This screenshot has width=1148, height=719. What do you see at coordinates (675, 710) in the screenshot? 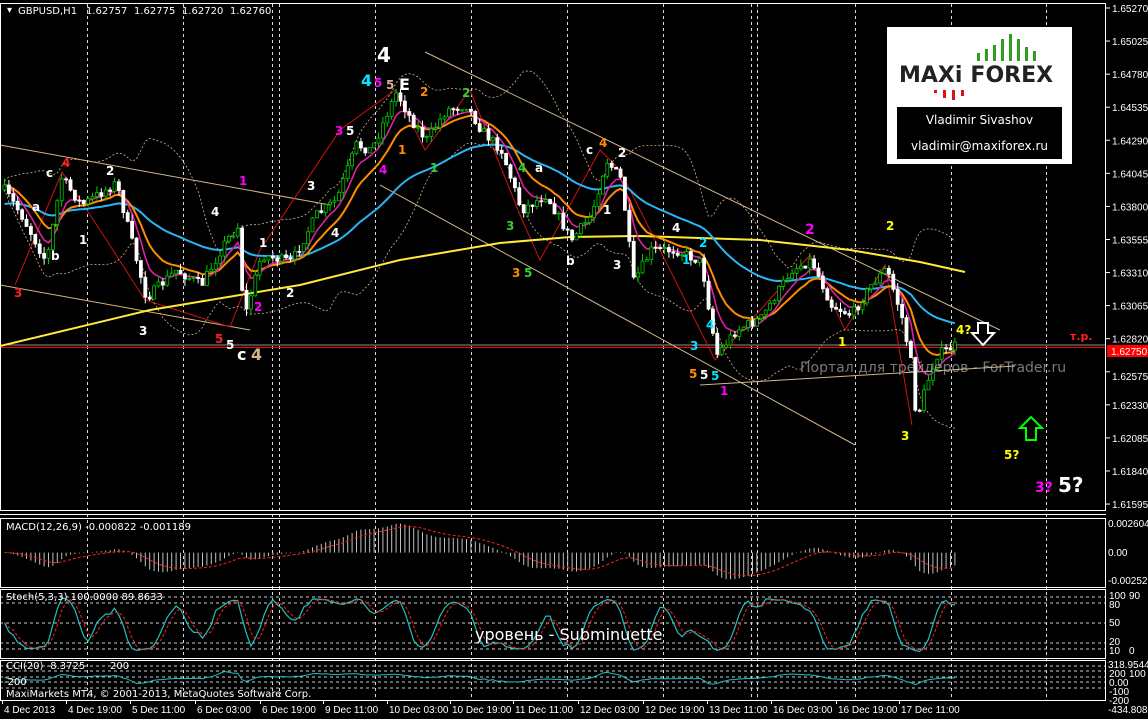
I see `time-label: 12 Dec 19:00` at bounding box center [675, 710].